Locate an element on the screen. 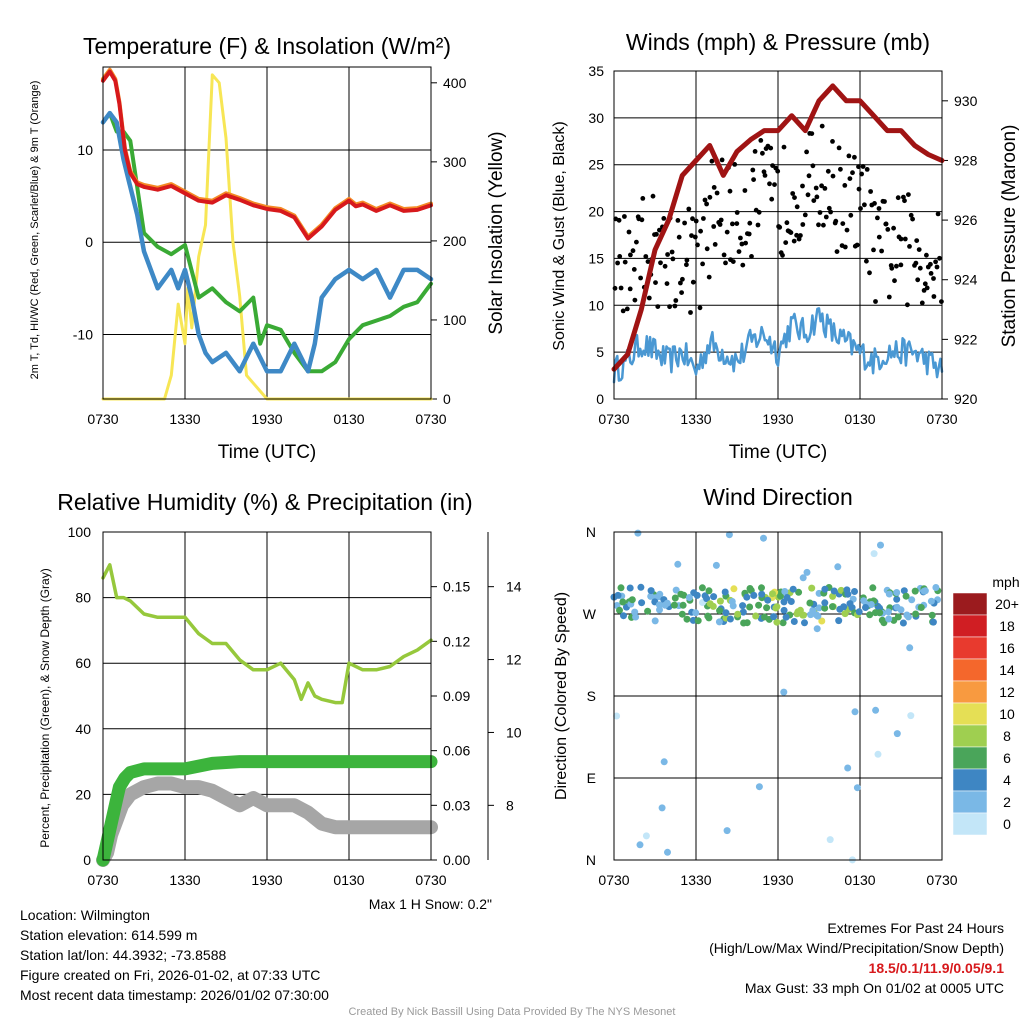 Image resolution: width=1024 pixels, height=1024 pixels. dir-xtick-label: 0730 is located at coordinates (613, 880).